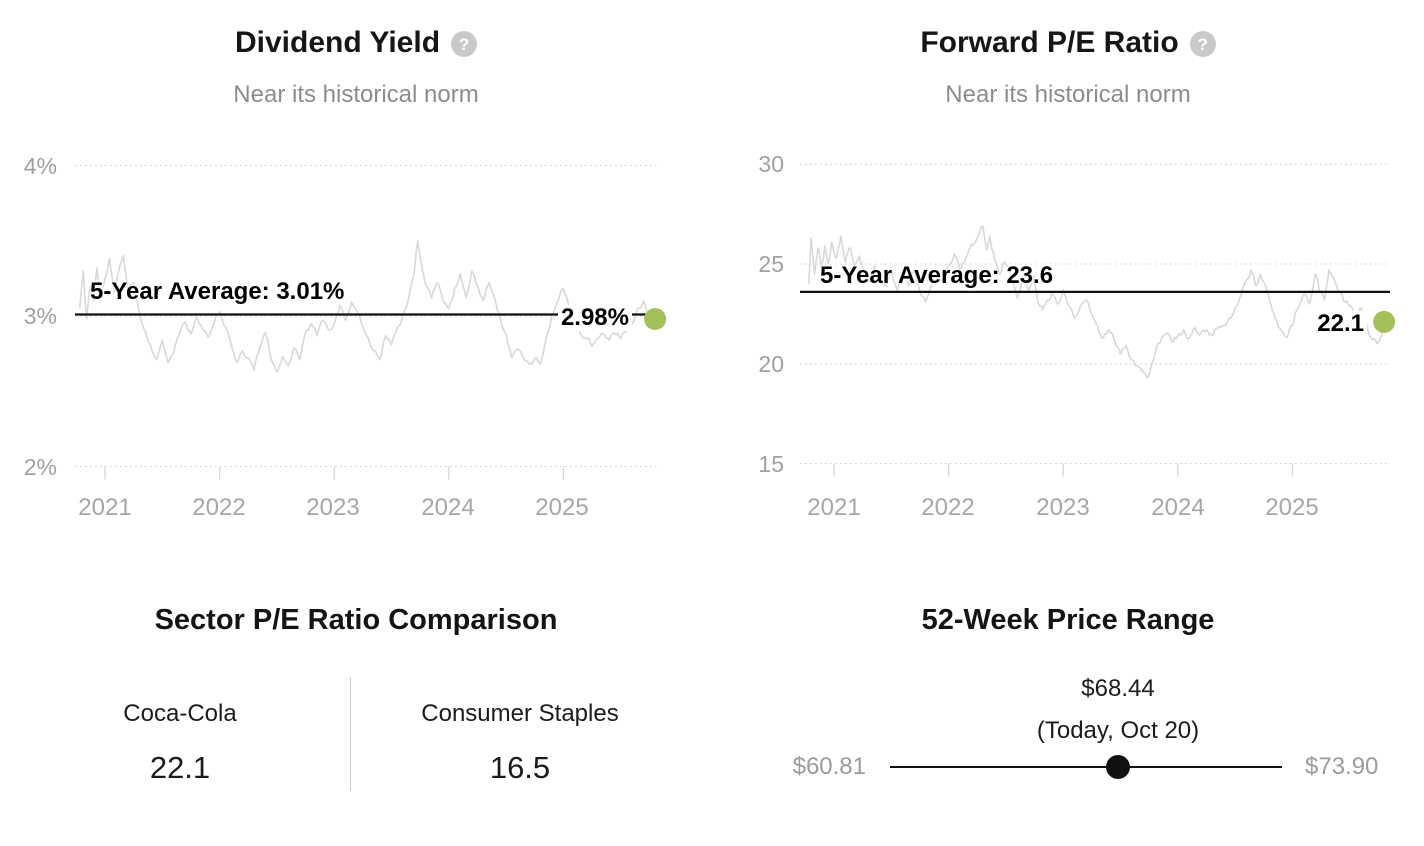 This screenshot has height=846, width=1424. What do you see at coordinates (594, 318) in the screenshot?
I see `current-value-label: 2.98%` at bounding box center [594, 318].